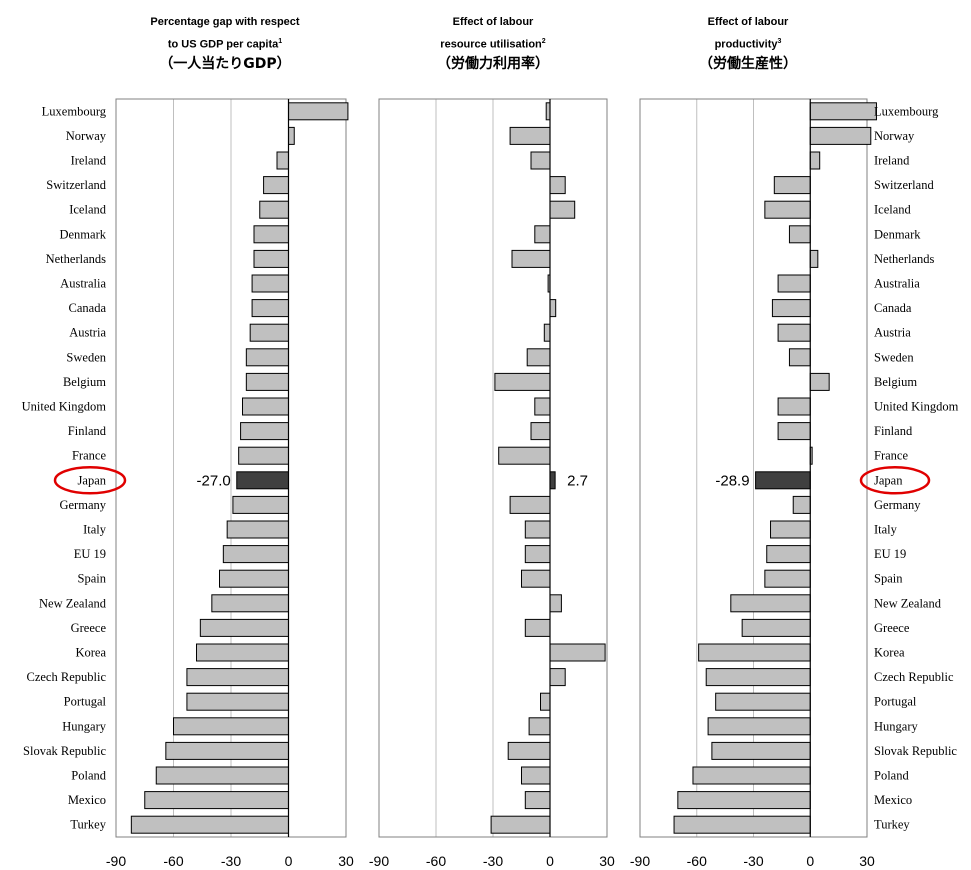 This screenshot has height=870, width=971. I want to click on category-label-left-greece: Greece, so click(89, 628).